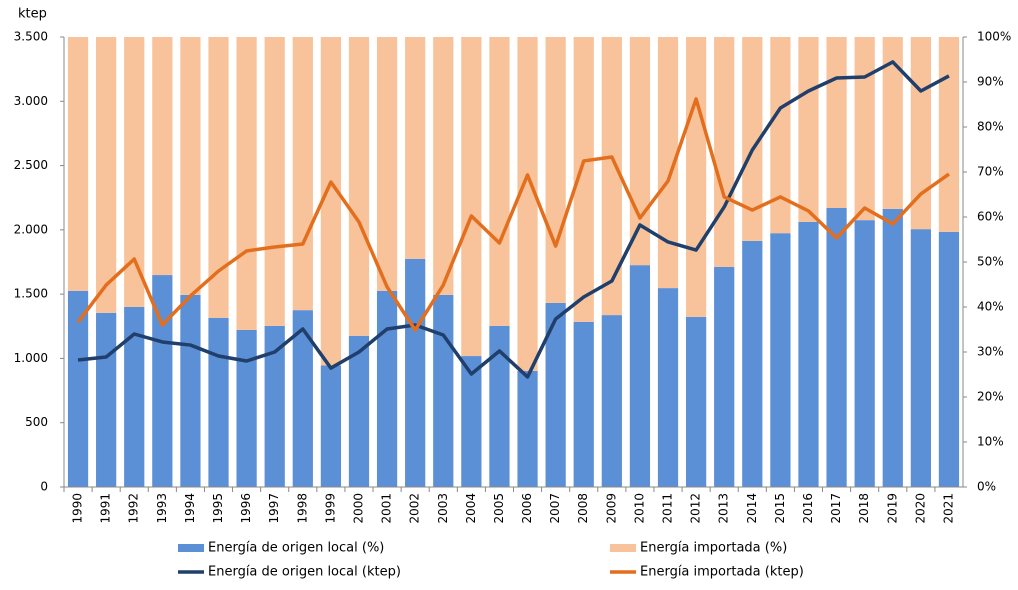 Image resolution: width=1018 pixels, height=590 pixels. I want to click on y2-tick-label: 100%, so click(994, 37).